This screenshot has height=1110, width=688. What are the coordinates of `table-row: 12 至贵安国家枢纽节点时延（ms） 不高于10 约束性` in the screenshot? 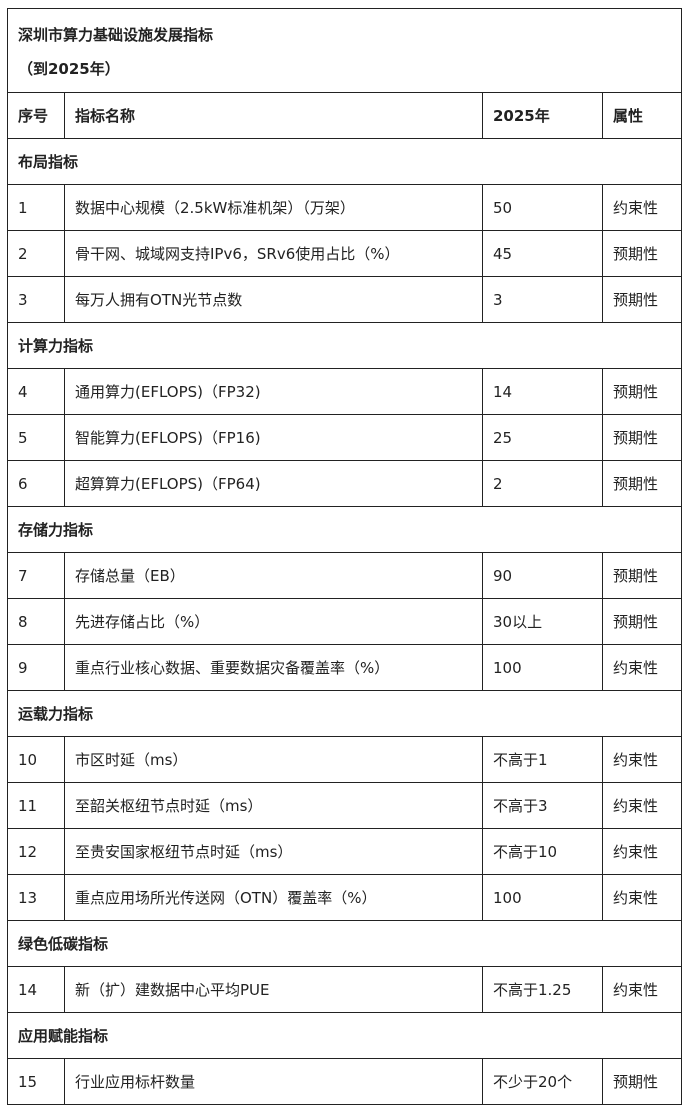 It's located at (344, 851).